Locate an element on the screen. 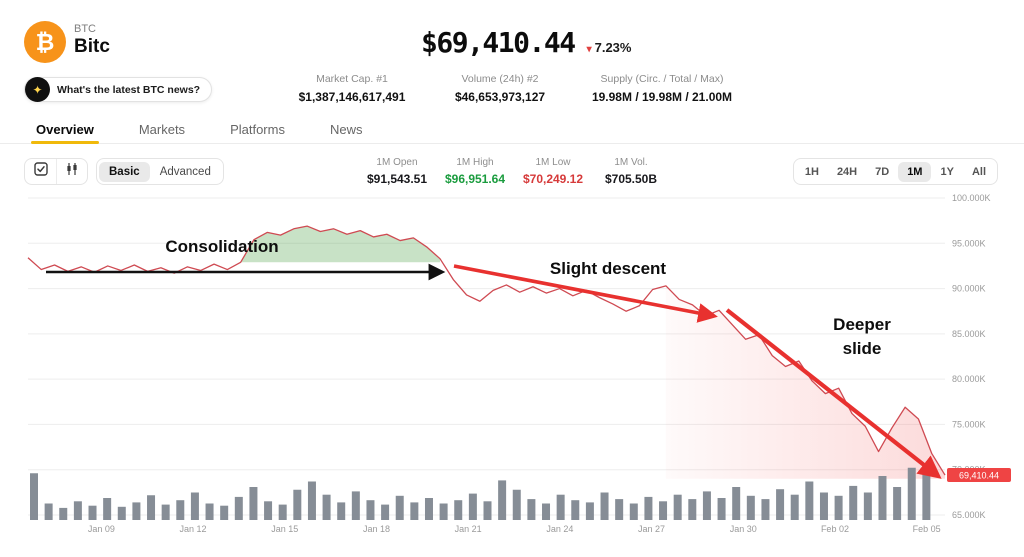 This screenshot has height=557, width=1024. price-down-icon: ▾ is located at coordinates (589, 49).